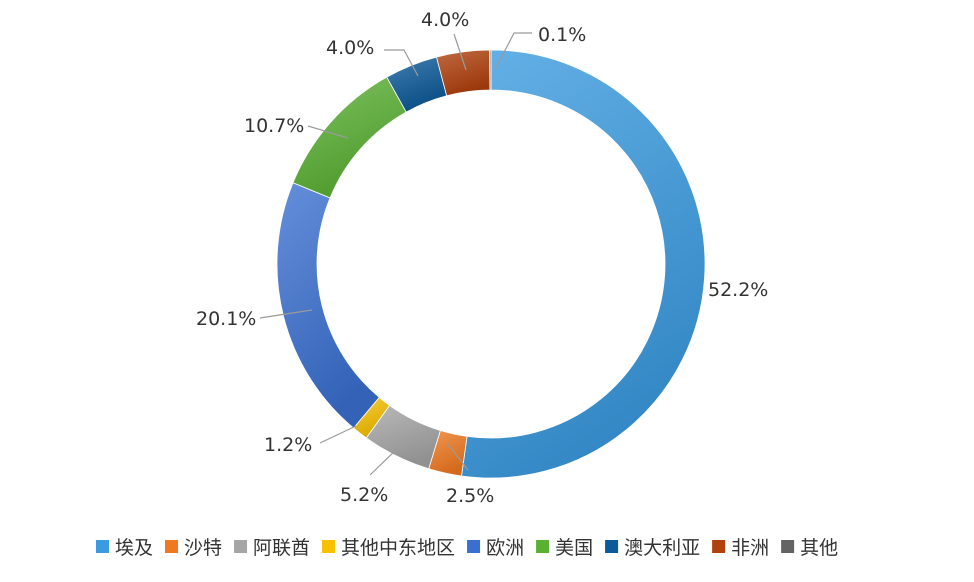 The height and width of the screenshot is (582, 974). I want to click on legend-label-2: 阿联酋, so click(281, 548).